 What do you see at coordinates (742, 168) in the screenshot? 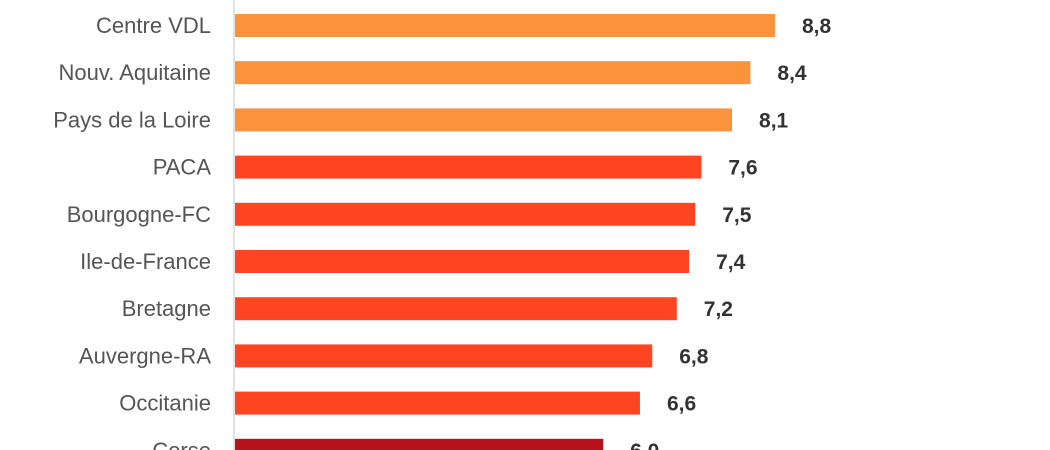
I see `value-label-paca: 7,6` at bounding box center [742, 168].